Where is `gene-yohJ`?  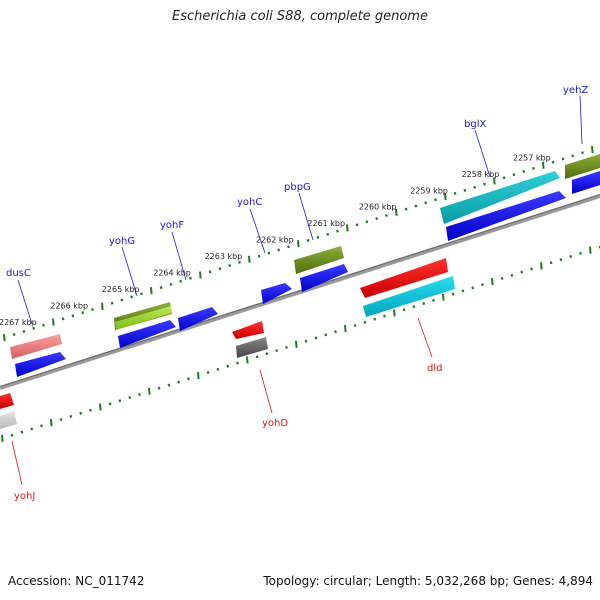 gene-yohJ is located at coordinates (7, 401).